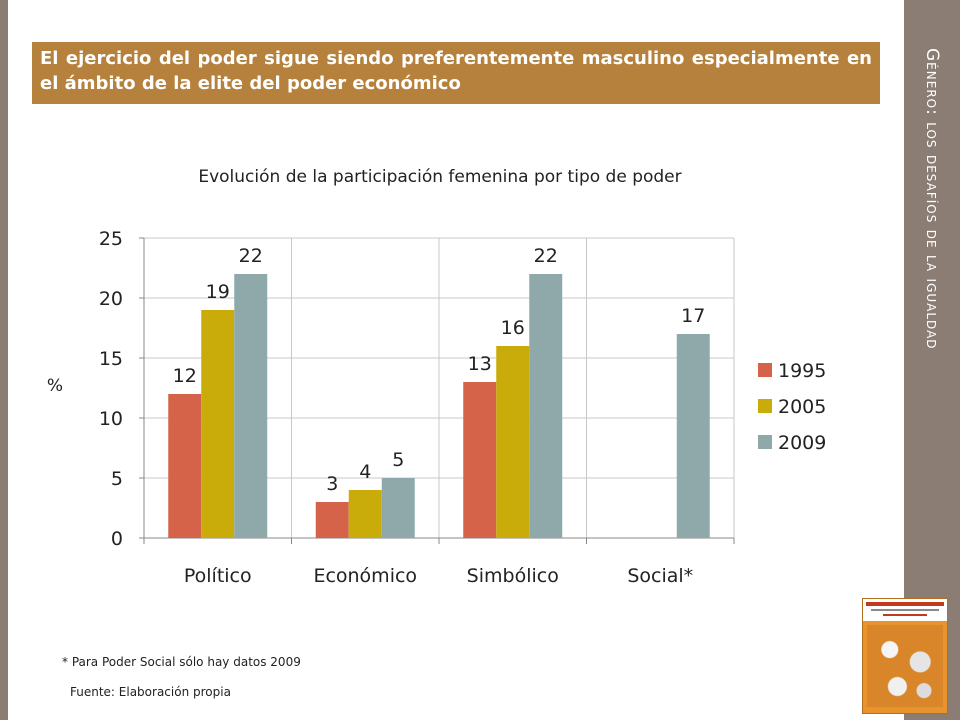 The height and width of the screenshot is (720, 960). What do you see at coordinates (117, 479) in the screenshot?
I see `y-tick-label: 5` at bounding box center [117, 479].